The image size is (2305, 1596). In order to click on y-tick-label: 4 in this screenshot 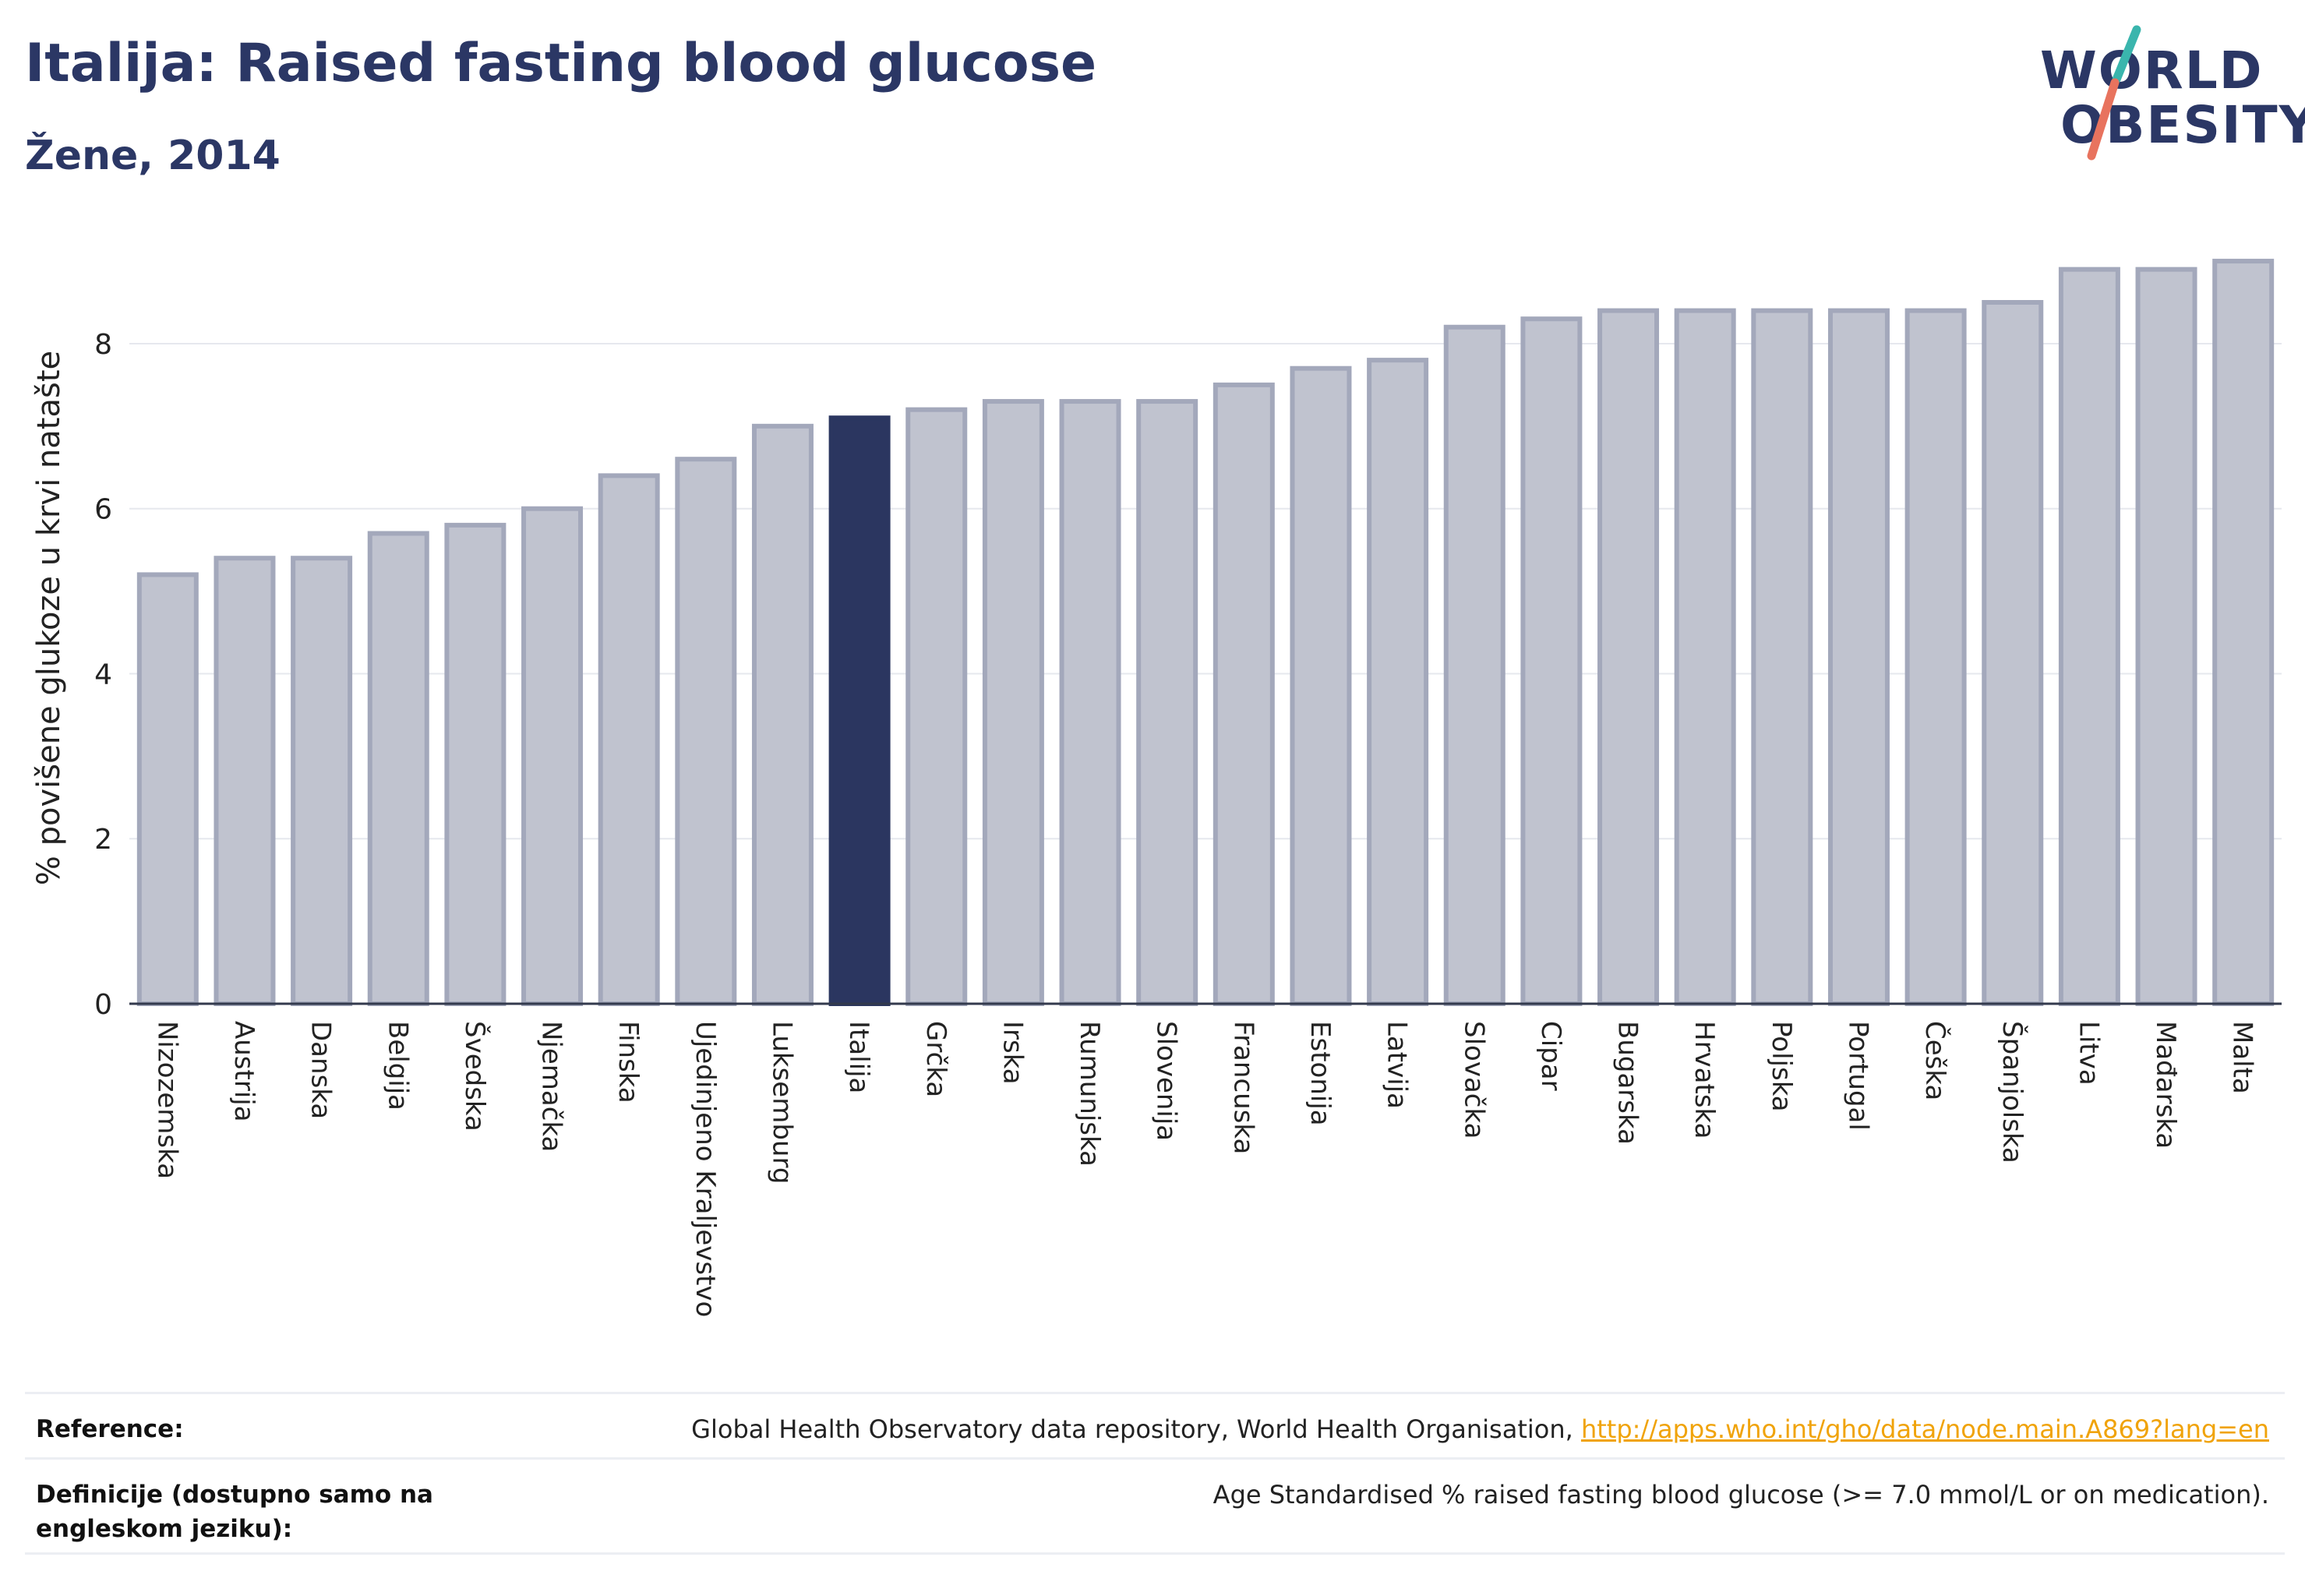, I will do `click(103, 674)`.